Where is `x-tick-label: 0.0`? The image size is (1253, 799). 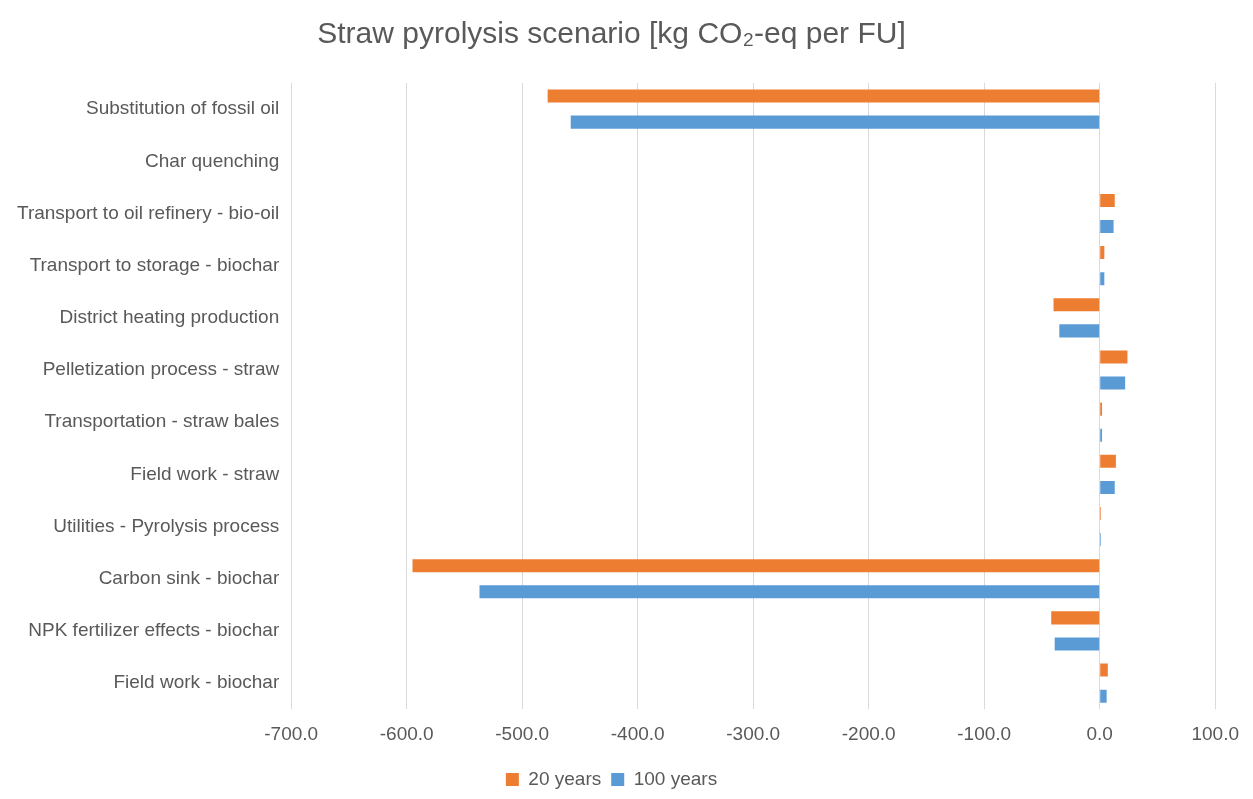 x-tick-label: 0.0 is located at coordinates (1099, 733).